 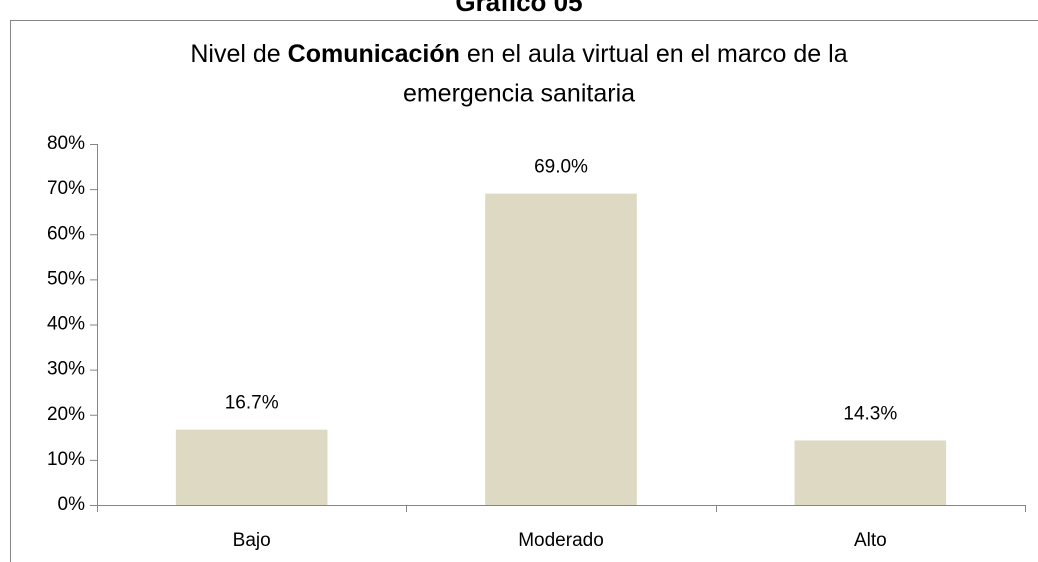 I want to click on y-tick-label: 60%, so click(x=66, y=233).